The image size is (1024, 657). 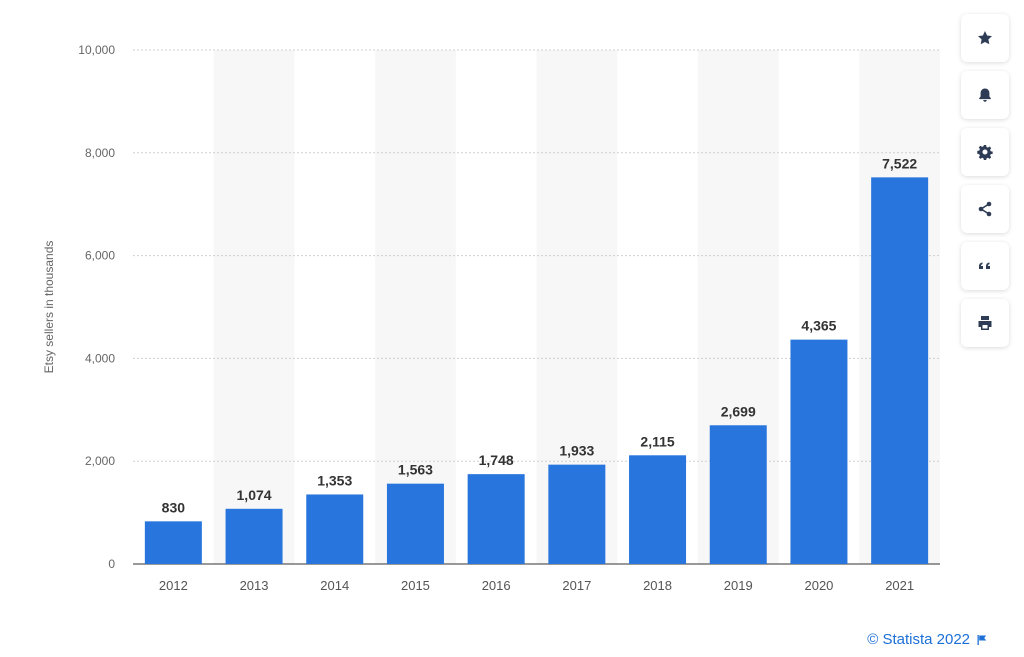 I want to click on value-label: 1,933, so click(x=576, y=451).